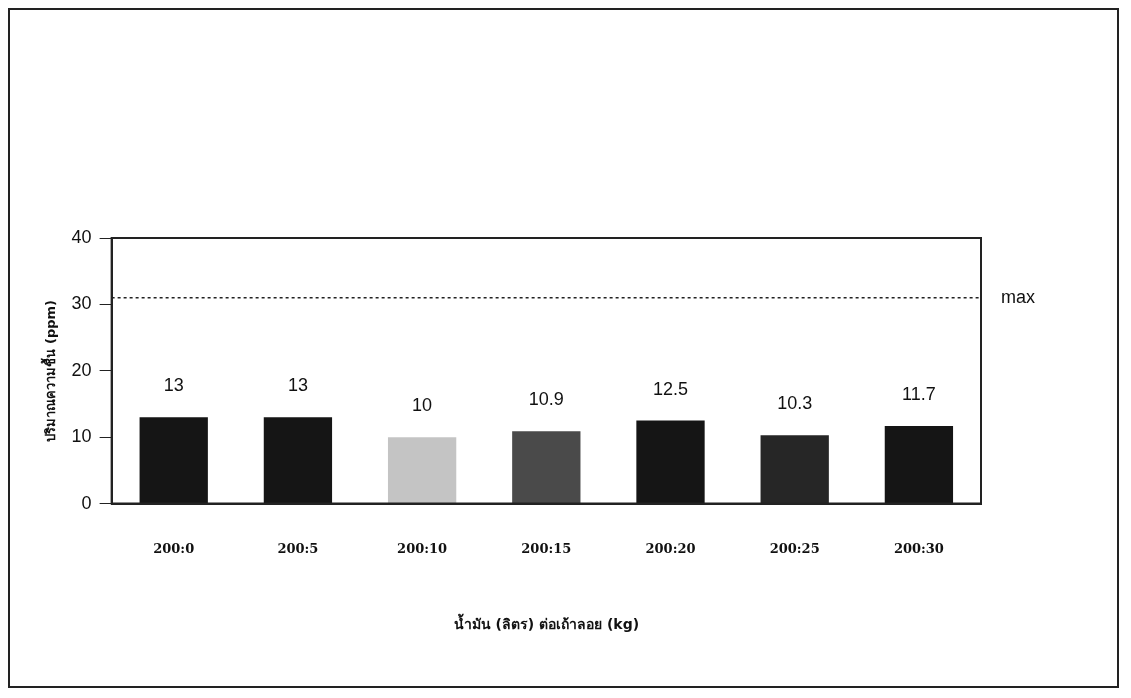 The width and height of the screenshot is (1131, 698). What do you see at coordinates (86, 502) in the screenshot?
I see `y-tick-label: 0` at bounding box center [86, 502].